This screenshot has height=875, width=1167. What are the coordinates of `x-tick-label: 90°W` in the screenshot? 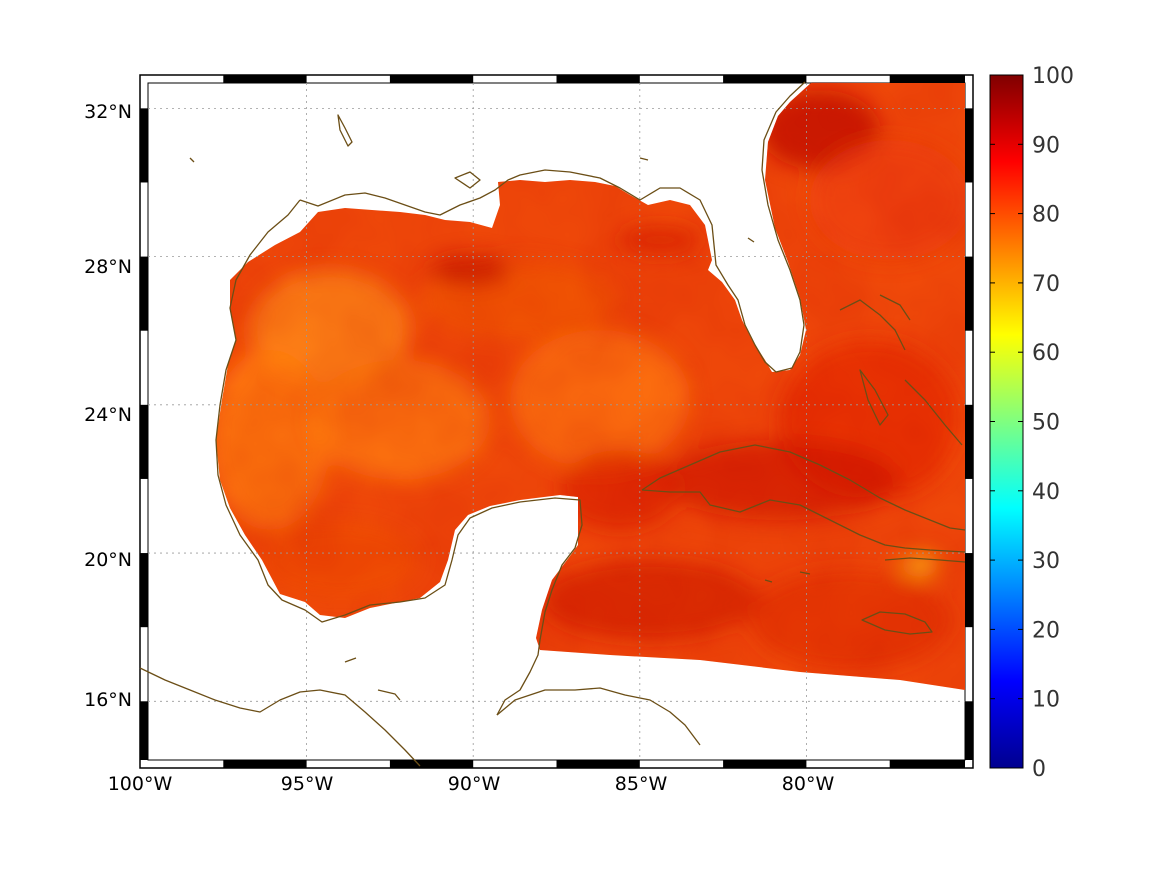 It's located at (474, 784).